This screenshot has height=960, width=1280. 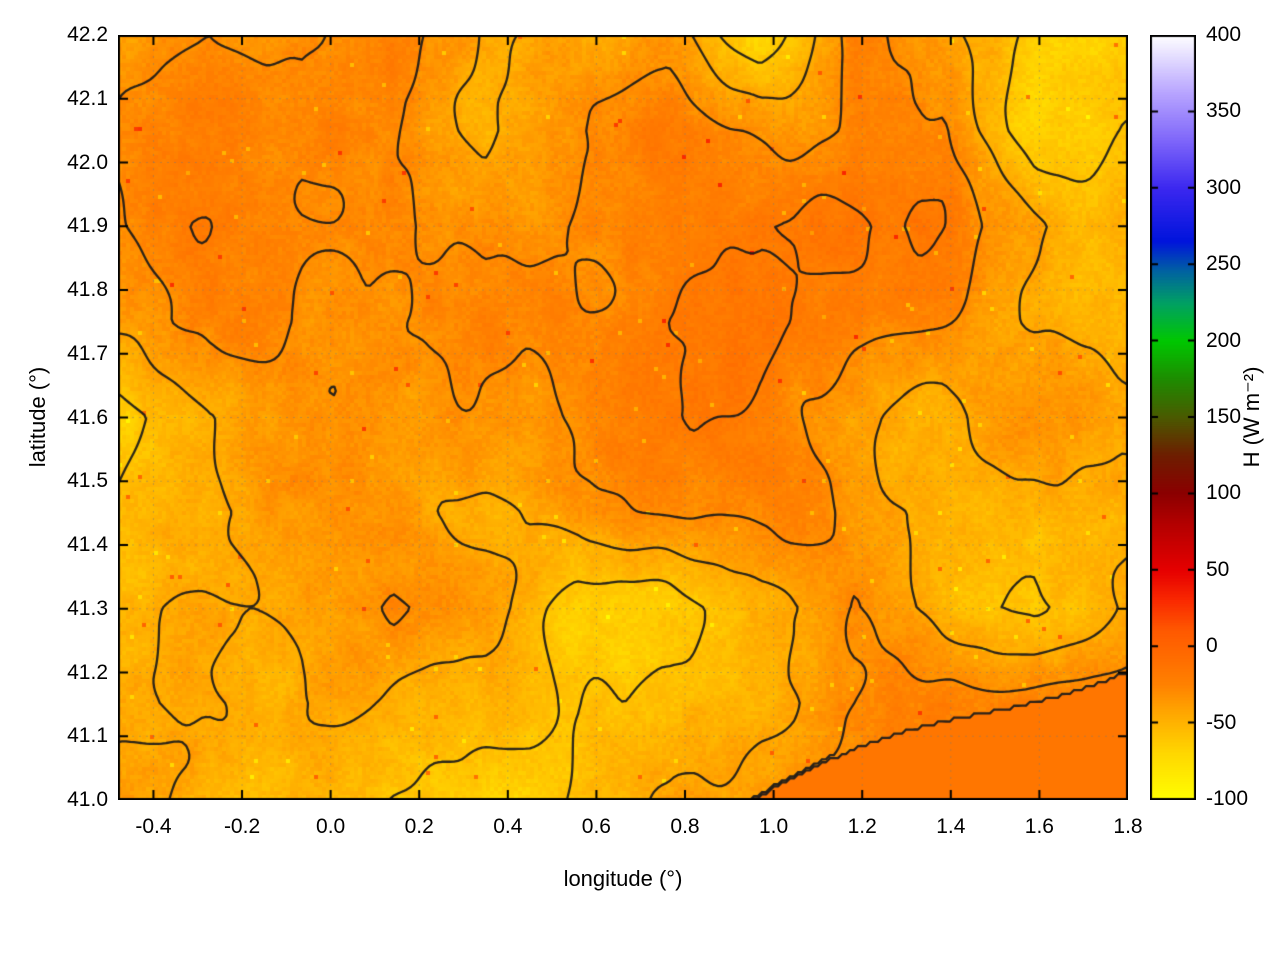 I want to click on x-tick-label: 1.8, so click(x=1128, y=826).